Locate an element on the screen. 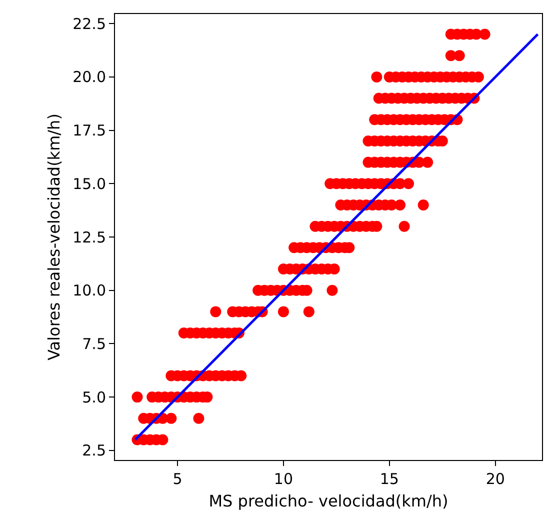 The width and height of the screenshot is (545, 524). y-tick-label: 5.0 is located at coordinates (94, 397).